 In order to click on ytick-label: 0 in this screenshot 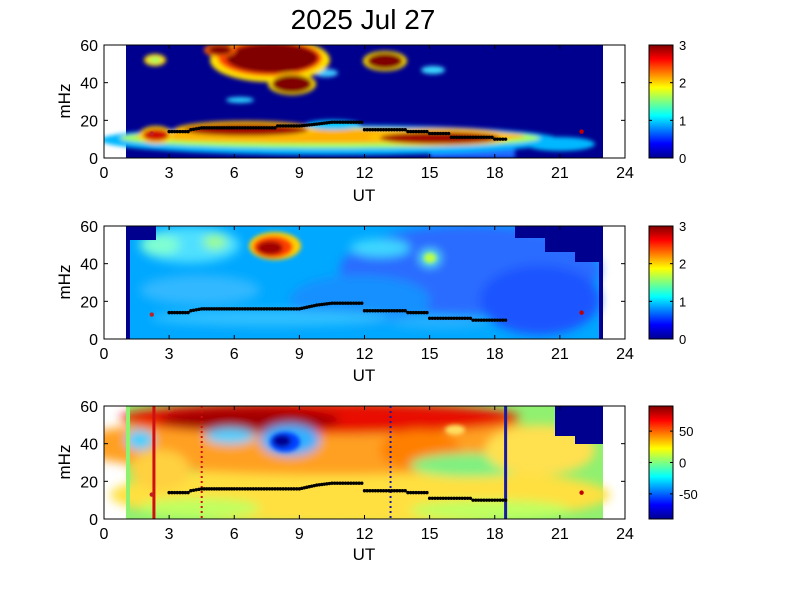, I will do `click(93, 520)`.